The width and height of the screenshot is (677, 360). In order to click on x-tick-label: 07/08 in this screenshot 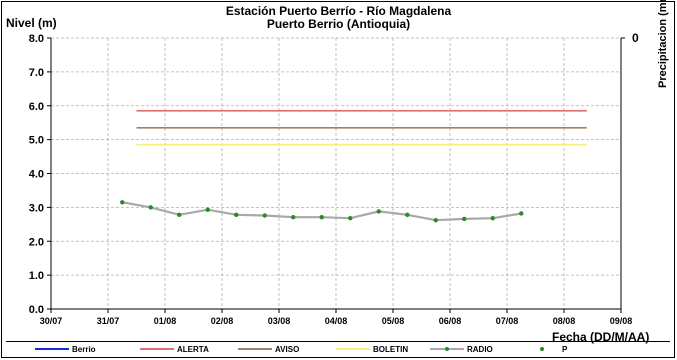, I will do `click(507, 321)`.